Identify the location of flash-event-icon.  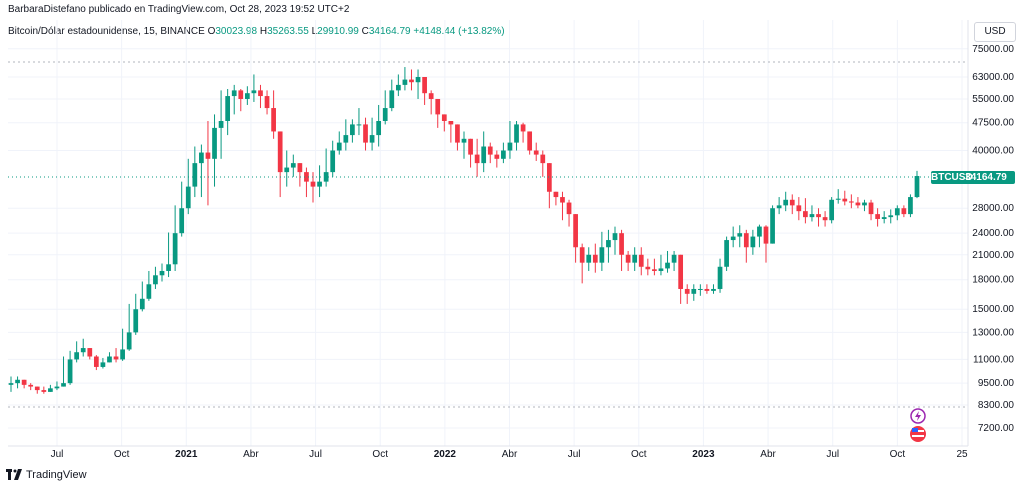
(918, 416).